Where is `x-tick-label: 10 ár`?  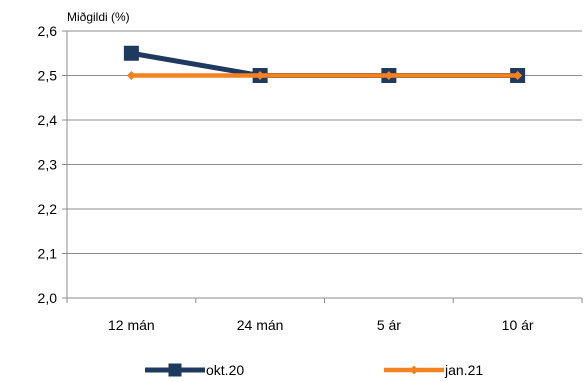
x-tick-label: 10 ár is located at coordinates (518, 325).